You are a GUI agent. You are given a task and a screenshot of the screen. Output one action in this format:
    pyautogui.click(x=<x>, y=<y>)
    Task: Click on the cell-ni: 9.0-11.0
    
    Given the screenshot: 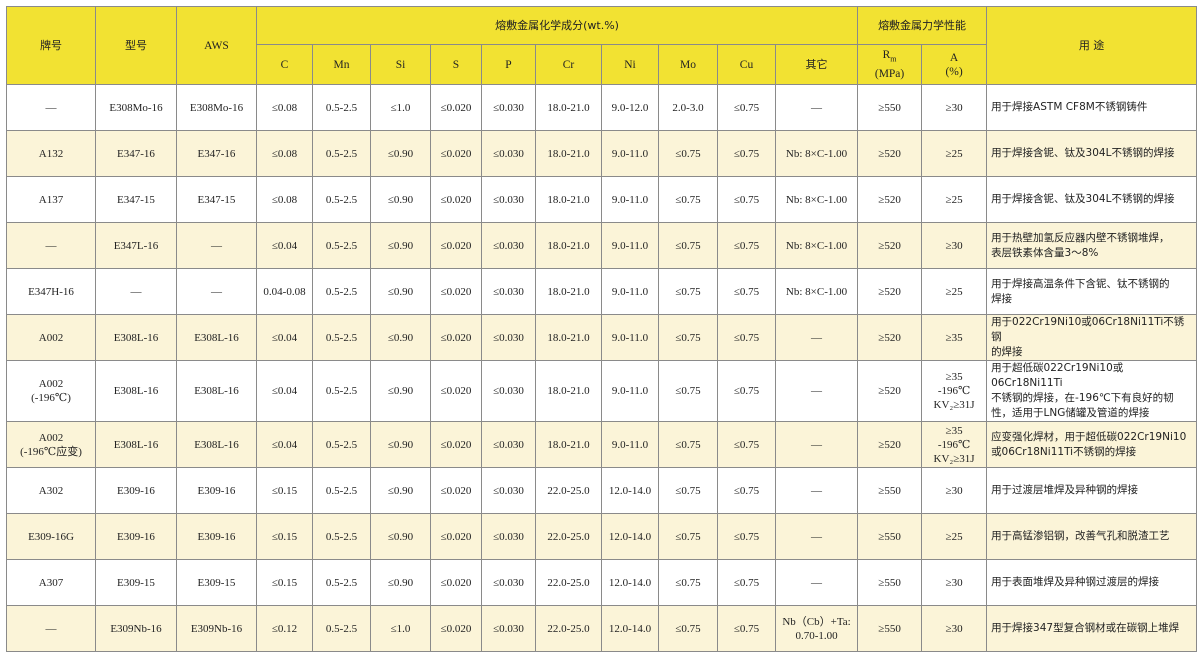 What is the action you would take?
    pyautogui.click(x=630, y=245)
    